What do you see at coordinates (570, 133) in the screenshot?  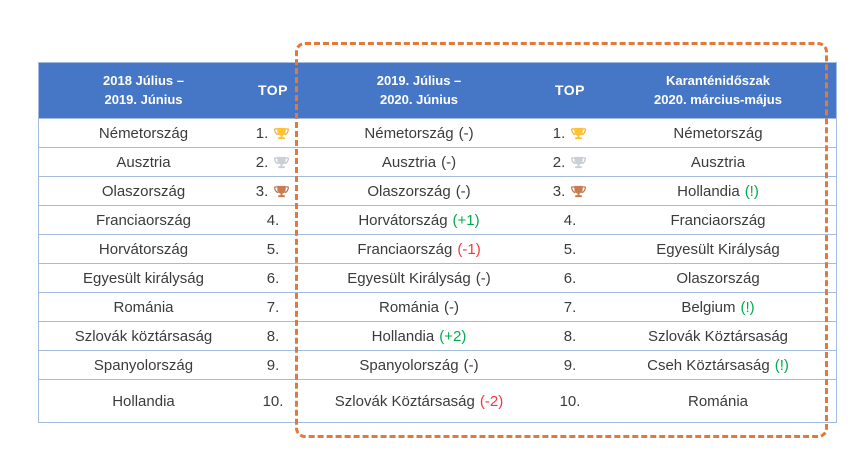 I see `rank-cell-2: 1.` at bounding box center [570, 133].